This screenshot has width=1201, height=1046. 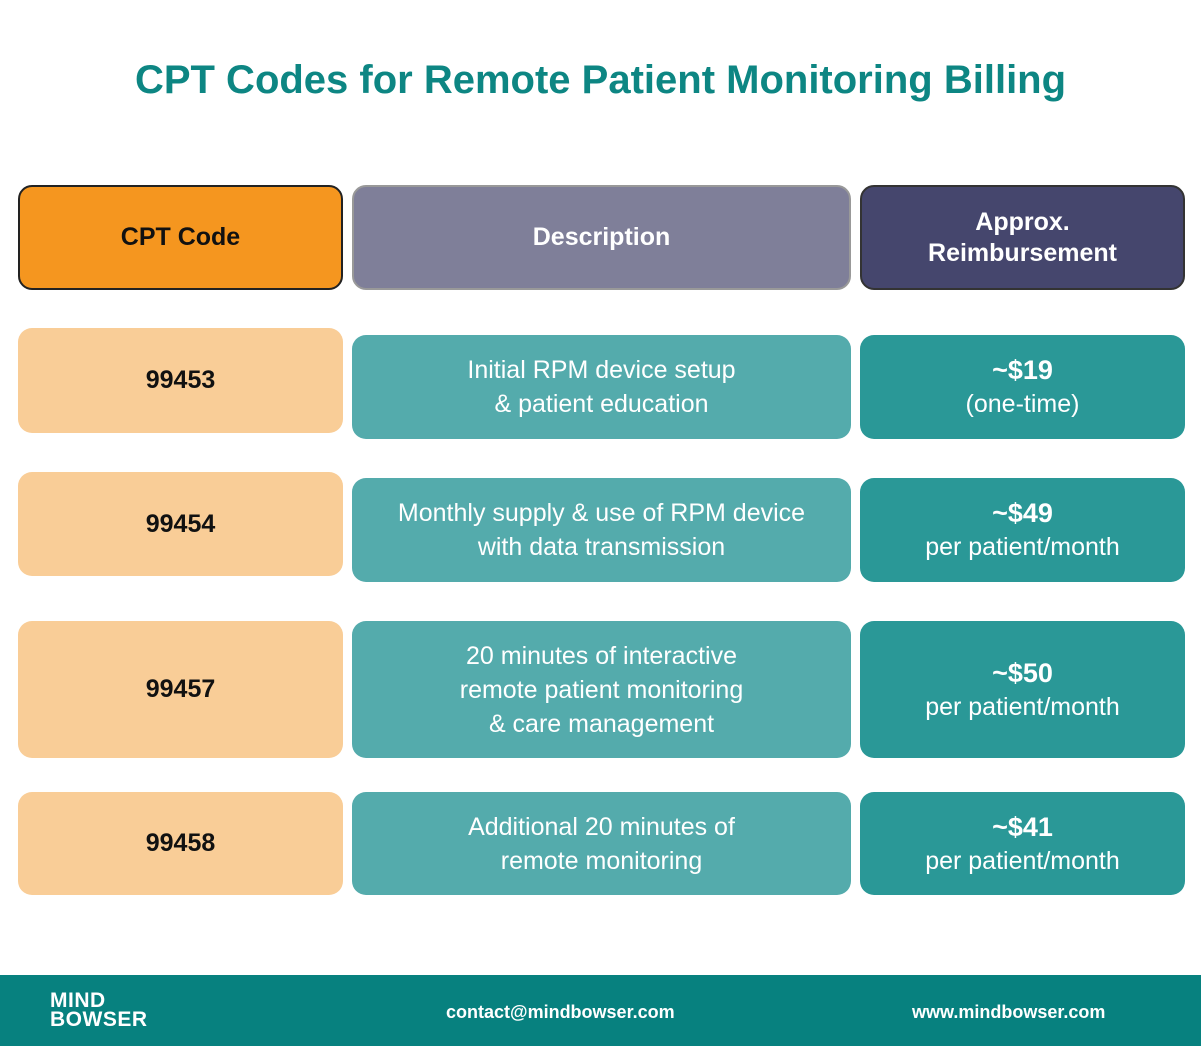 I want to click on reimbursement-amount: ~$41, so click(x=1022, y=826).